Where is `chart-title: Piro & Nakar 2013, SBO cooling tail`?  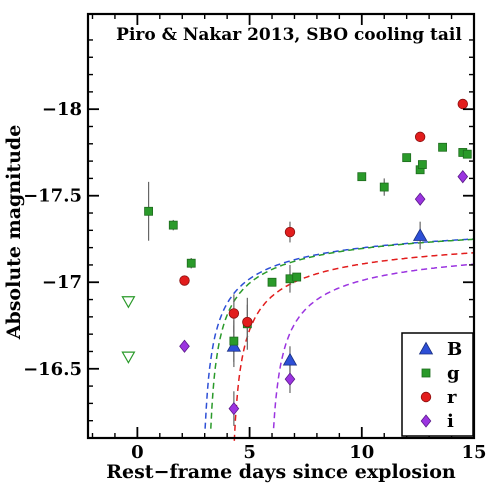
chart-title: Piro & Nakar 2013, SBO cooling tail is located at coordinates (289, 35).